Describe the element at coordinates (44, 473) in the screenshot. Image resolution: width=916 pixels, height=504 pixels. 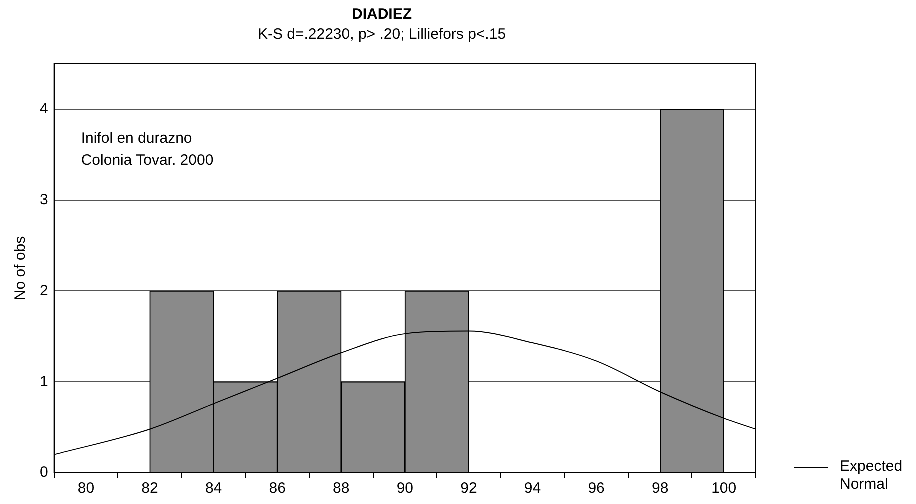
I see `y-tick-label: 0` at that location.